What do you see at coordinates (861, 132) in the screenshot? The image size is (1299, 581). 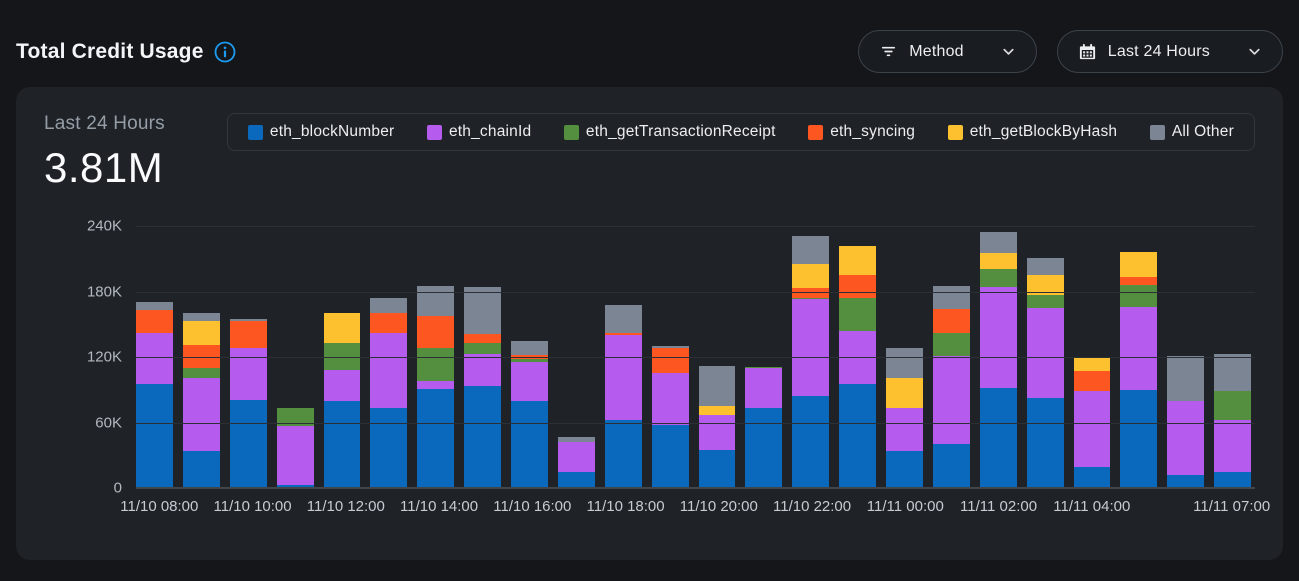 I see `legend-item-eth_syncing: eth_syncing` at bounding box center [861, 132].